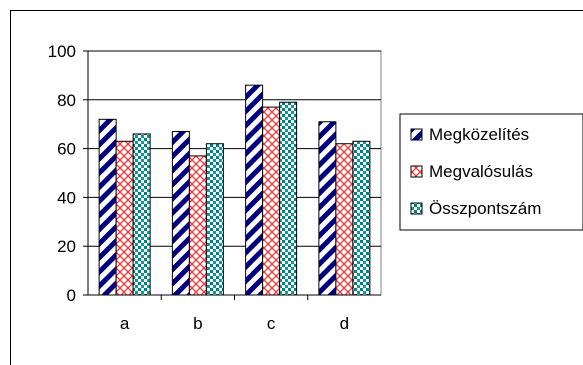 The width and height of the screenshot is (583, 365). I want to click on bar-Megvalósulás-c, so click(271, 201).